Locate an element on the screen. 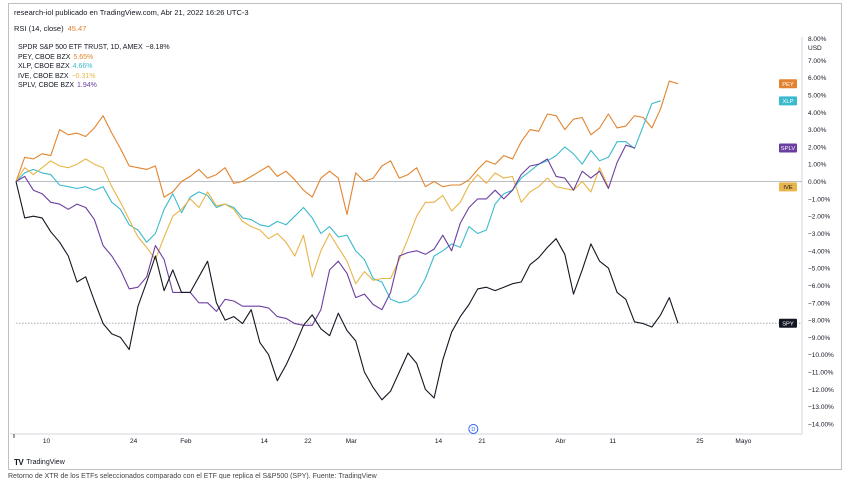 Image resolution: width=850 pixels, height=479 pixels. y-tick-label: 0.00% is located at coordinates (817, 182).